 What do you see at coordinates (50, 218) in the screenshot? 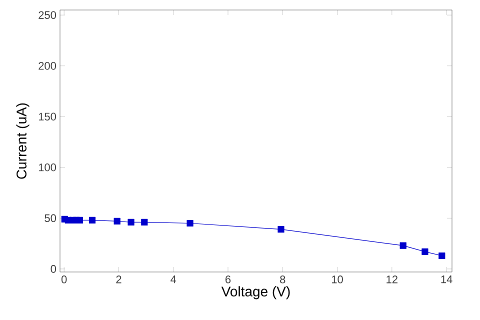
I see `y-tick-label: 50` at bounding box center [50, 218].